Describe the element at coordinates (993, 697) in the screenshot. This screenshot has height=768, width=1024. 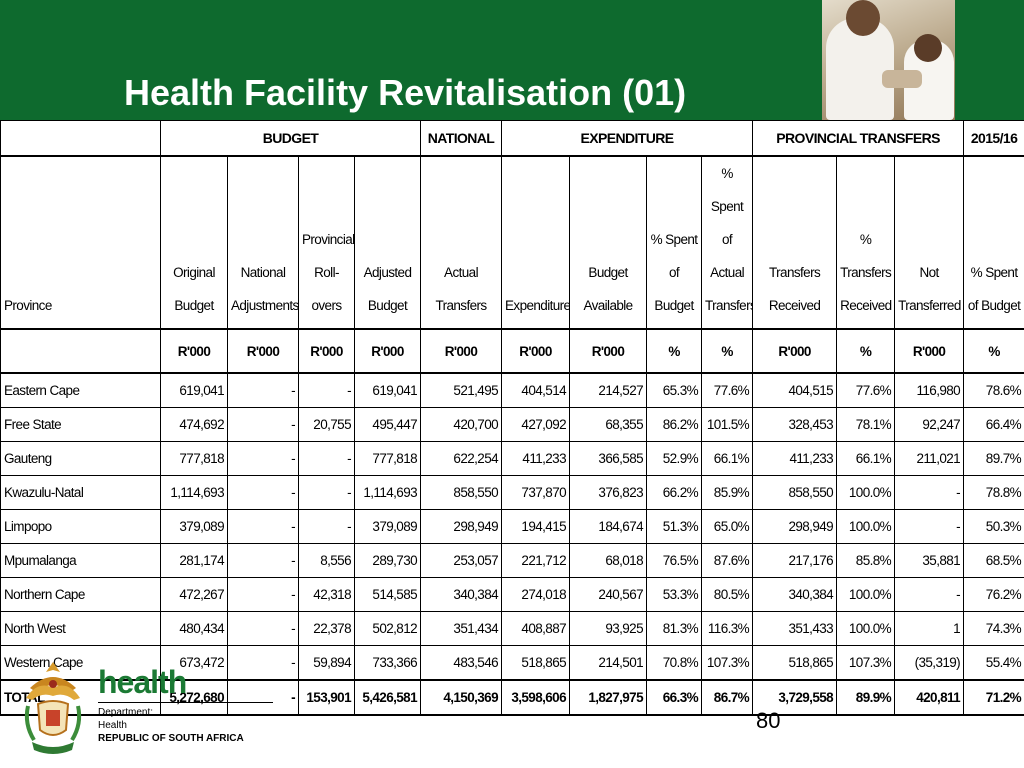
I see `total-cell: 71.2%` at that location.